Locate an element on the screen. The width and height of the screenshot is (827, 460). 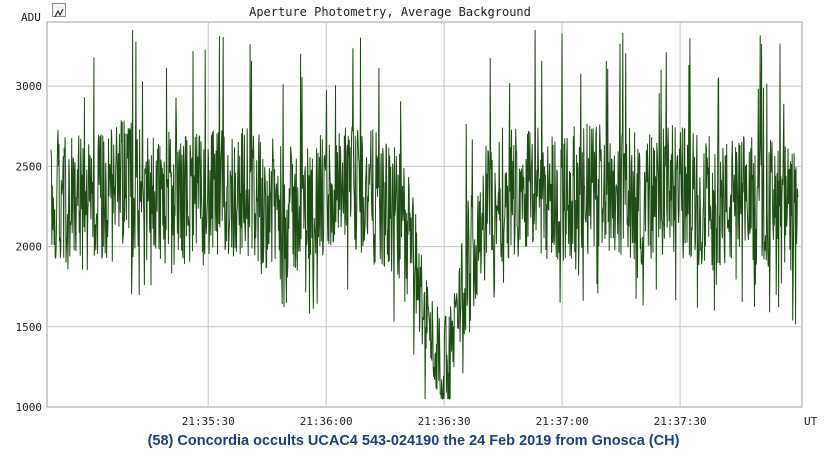
x-tick-label: 21:35:30 is located at coordinates (208, 421).